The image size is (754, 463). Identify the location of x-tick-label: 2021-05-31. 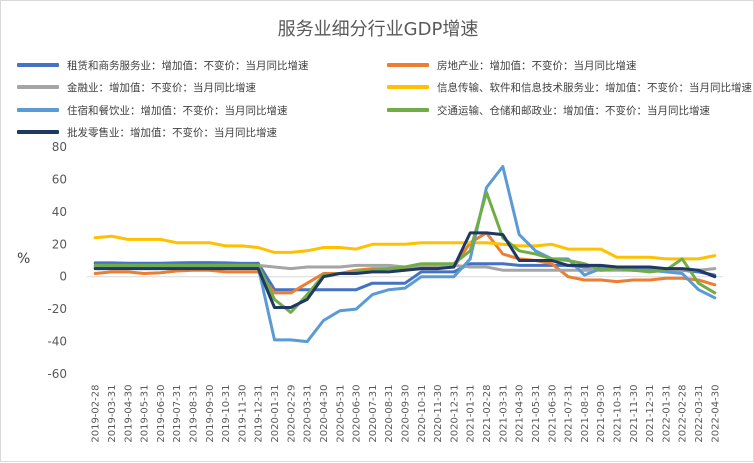
(536, 414).